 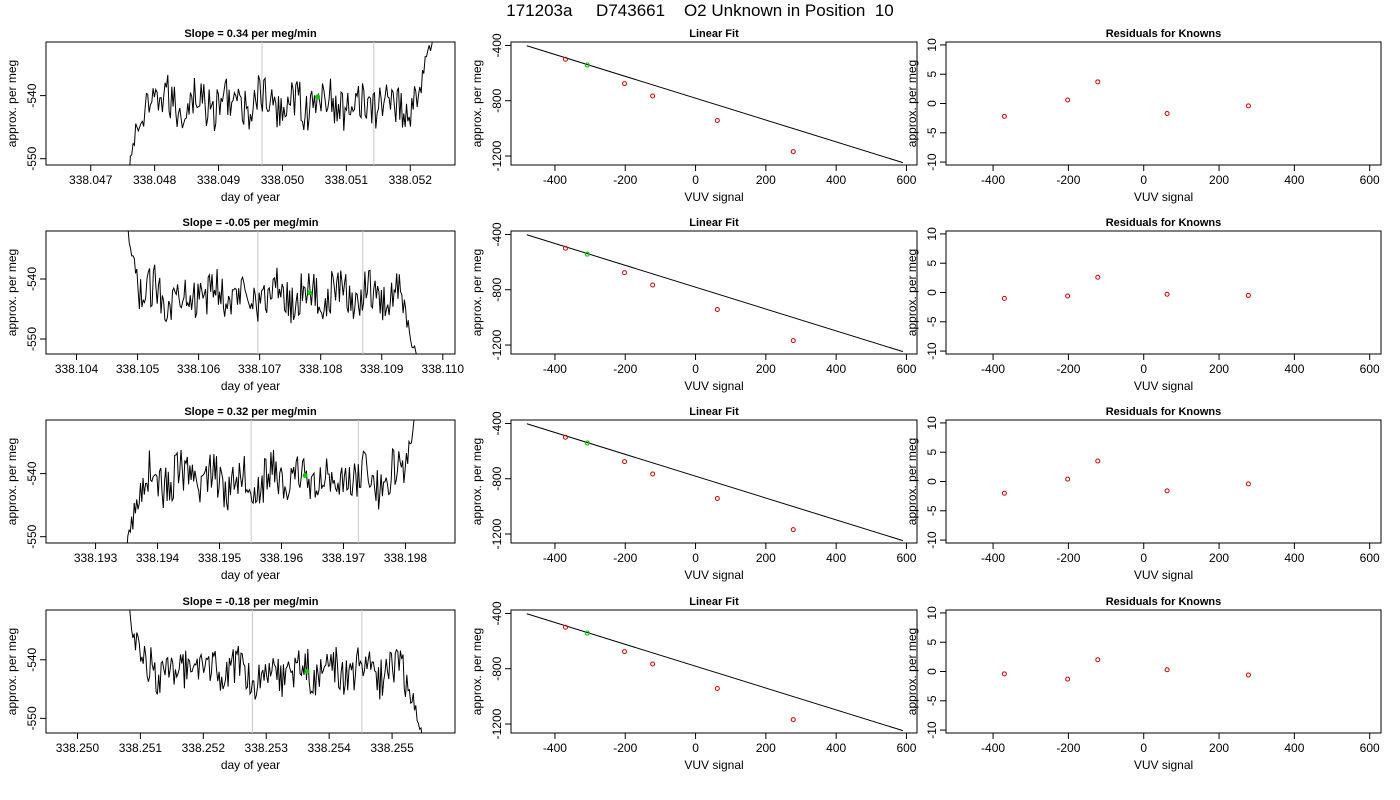 I want to click on x-tick-label: 338.107, so click(x=260, y=369).